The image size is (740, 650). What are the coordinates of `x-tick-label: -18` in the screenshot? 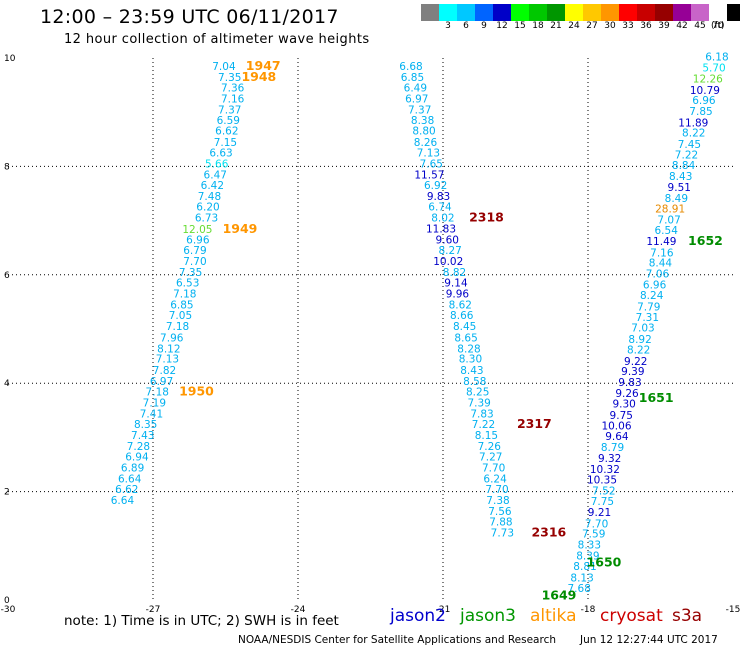 It's located at (588, 610).